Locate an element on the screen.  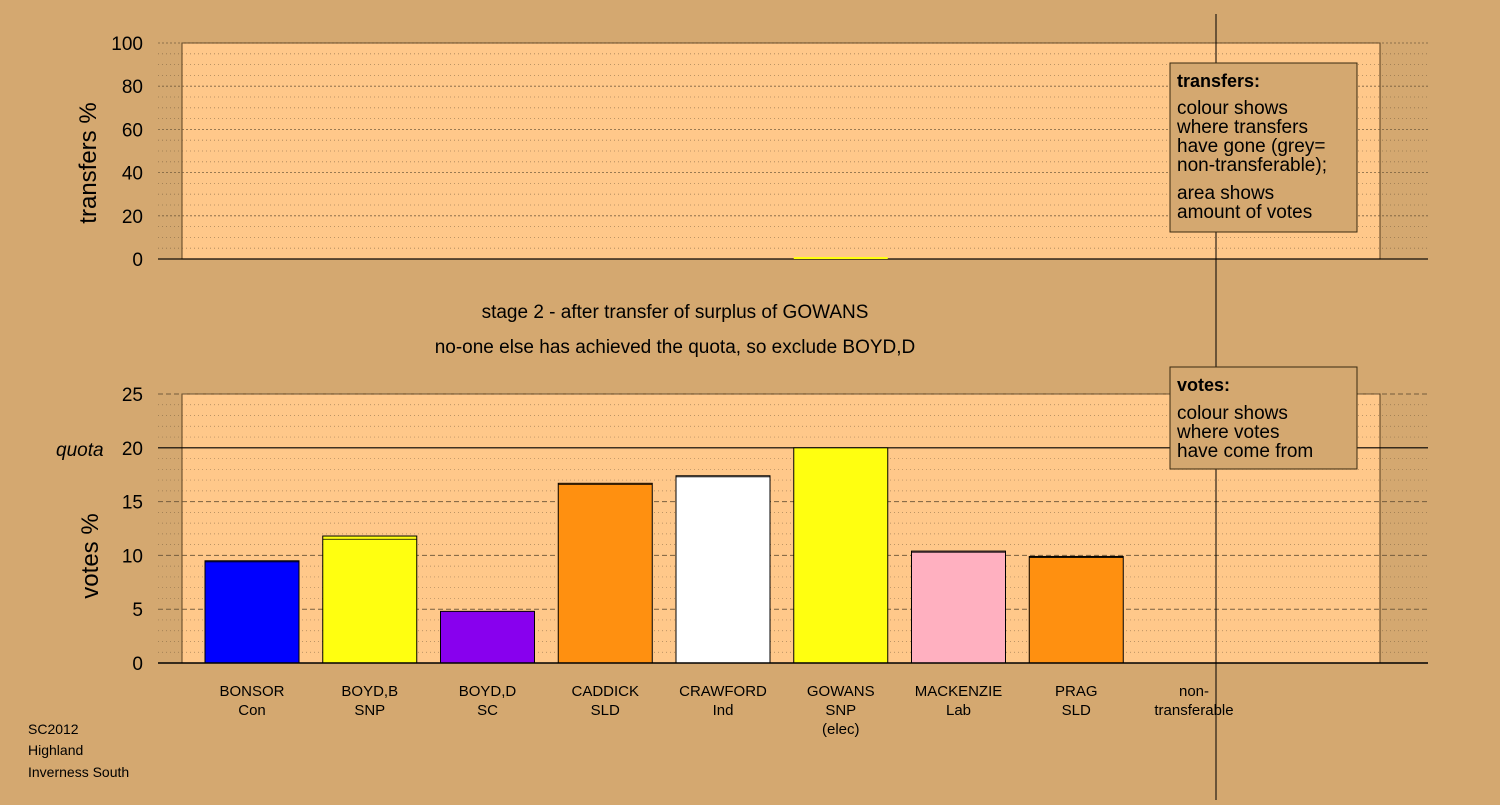
votes-axis-label: votes % is located at coordinates (90, 555).